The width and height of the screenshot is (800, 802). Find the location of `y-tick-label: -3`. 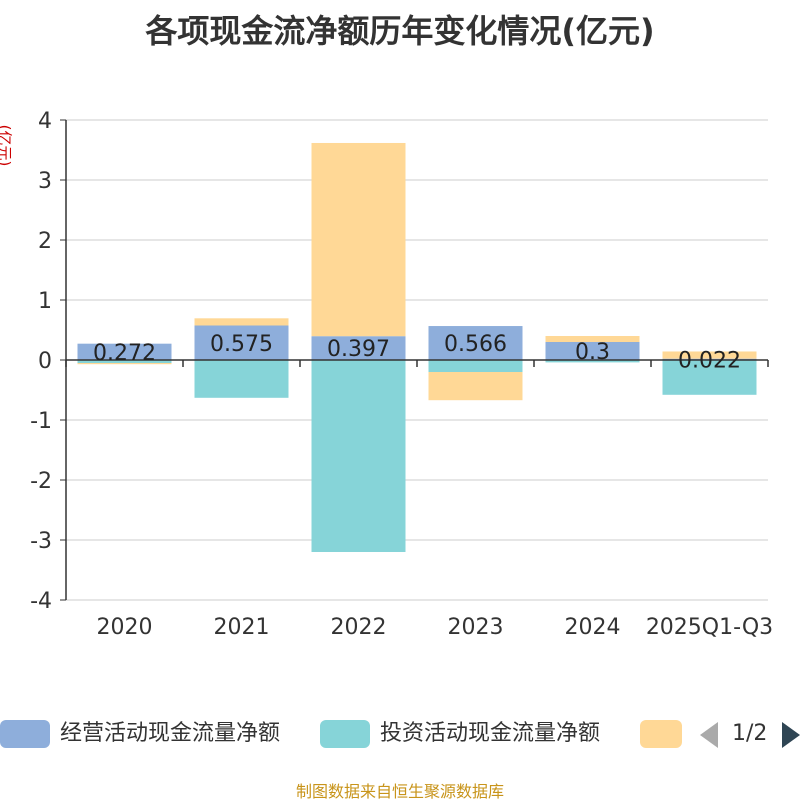

y-tick-label: -3 is located at coordinates (41, 541).